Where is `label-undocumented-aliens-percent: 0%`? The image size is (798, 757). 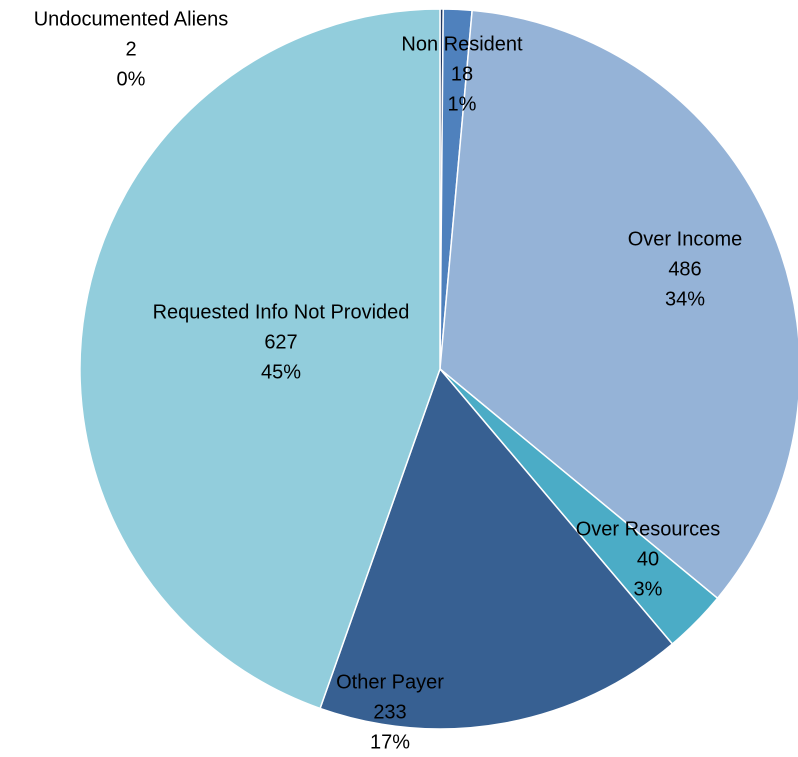 label-undocumented-aliens-percent: 0% is located at coordinates (131, 79).